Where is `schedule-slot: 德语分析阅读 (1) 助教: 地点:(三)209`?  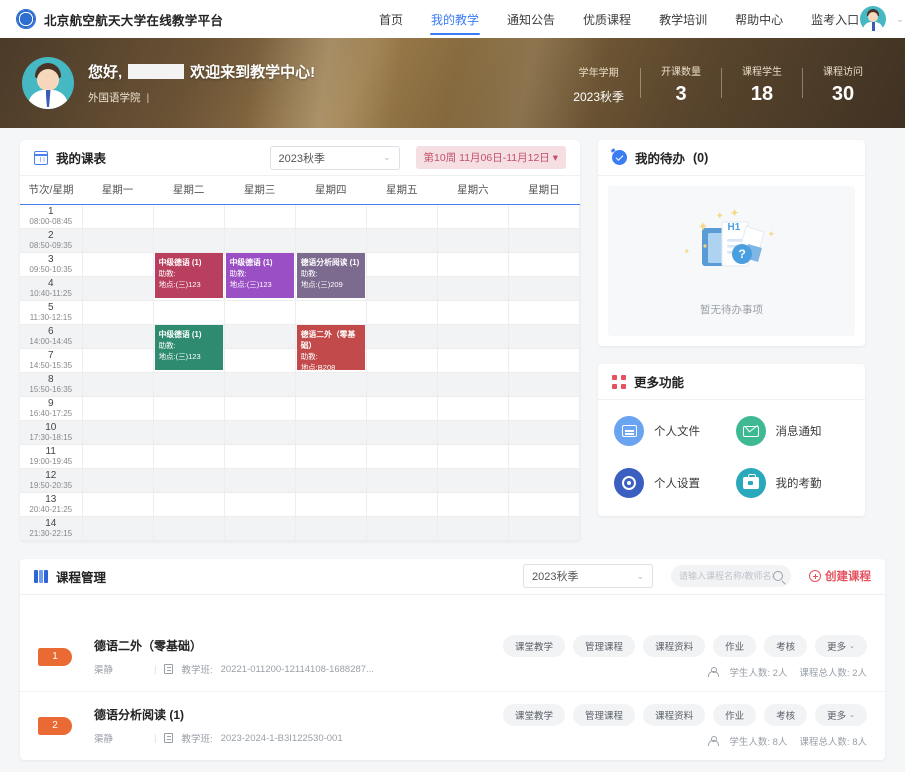 schedule-slot: 德语分析阅读 (1) 助教: 地点:(三)209 is located at coordinates (331, 275).